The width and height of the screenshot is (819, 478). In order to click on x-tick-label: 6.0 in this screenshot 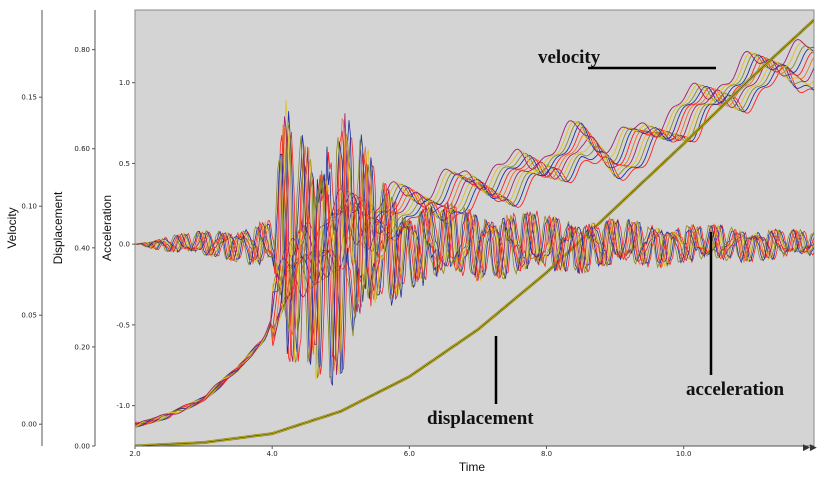, I will do `click(409, 454)`.